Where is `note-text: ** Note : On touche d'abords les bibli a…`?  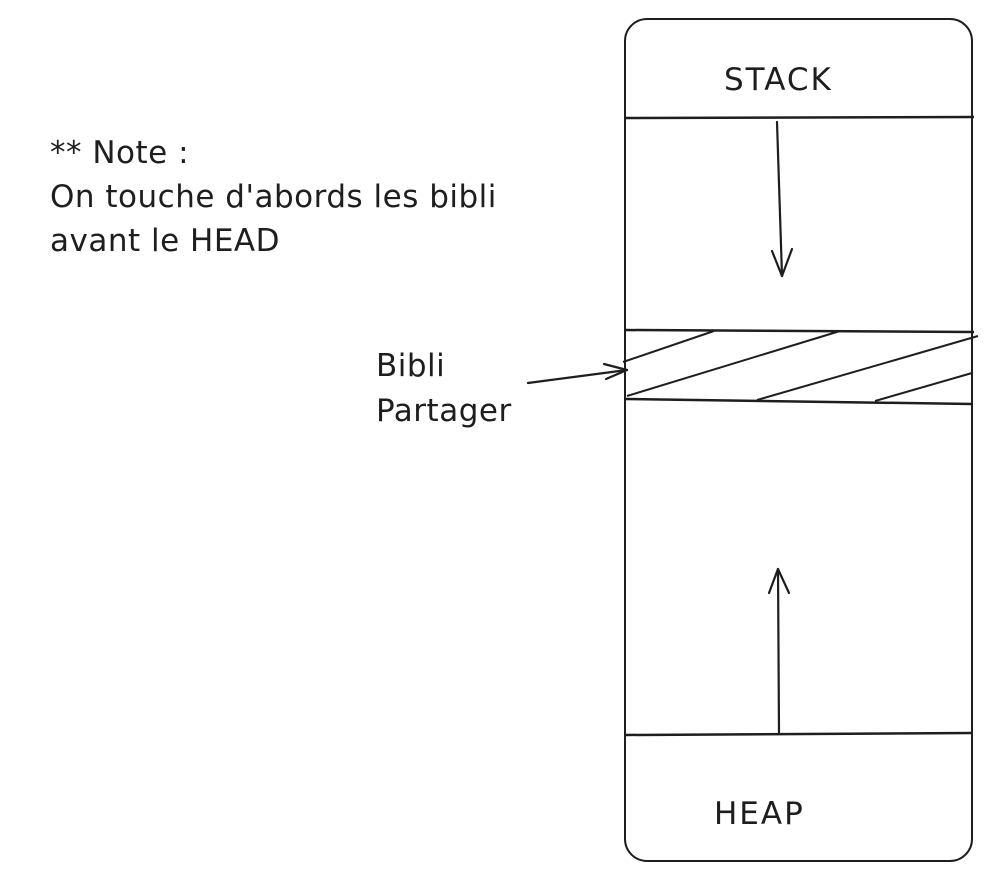 note-text: ** Note : On touche d'abords les bibli a… is located at coordinates (273, 197).